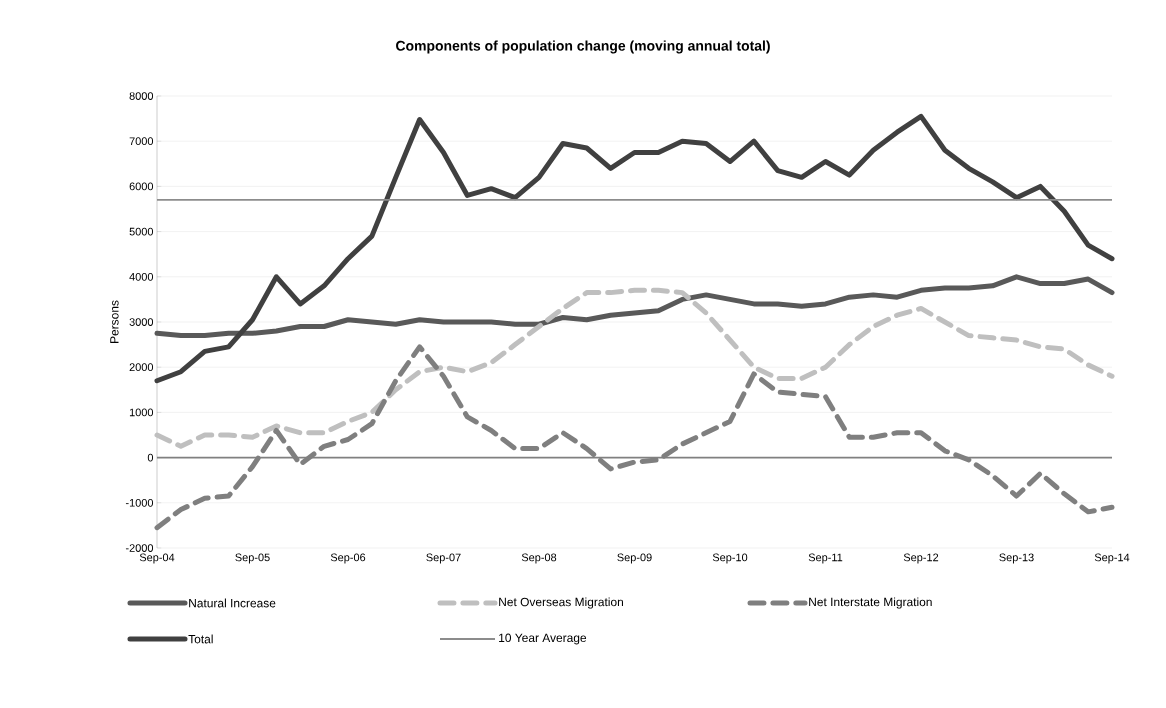 Image resolution: width=1166 pixels, height=708 pixels. I want to click on x-tick-label: Sep-09, so click(634, 558).